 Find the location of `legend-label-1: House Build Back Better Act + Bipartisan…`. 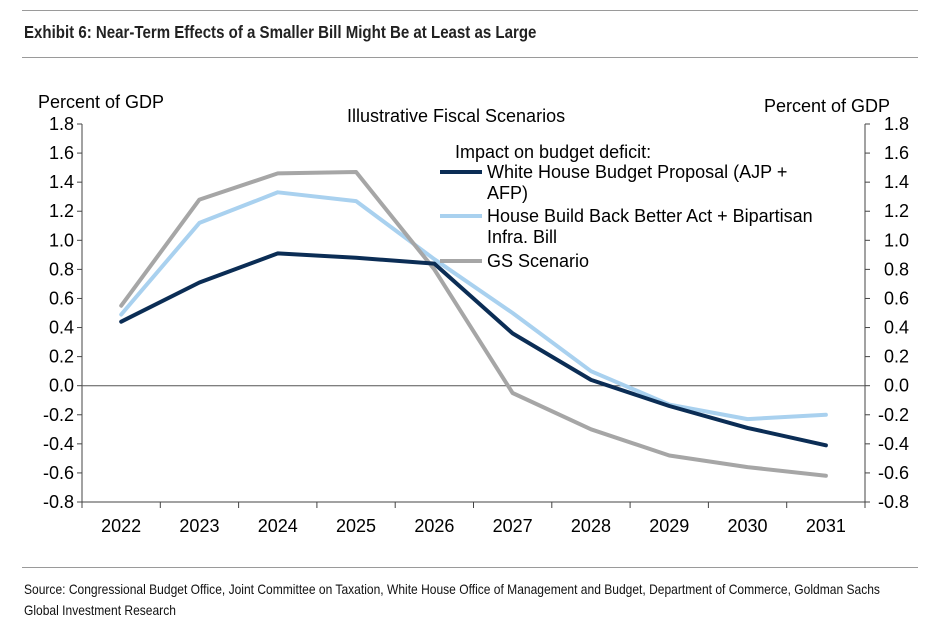

legend-label-1: House Build Back Better Act + Bipartisan… is located at coordinates (650, 226).